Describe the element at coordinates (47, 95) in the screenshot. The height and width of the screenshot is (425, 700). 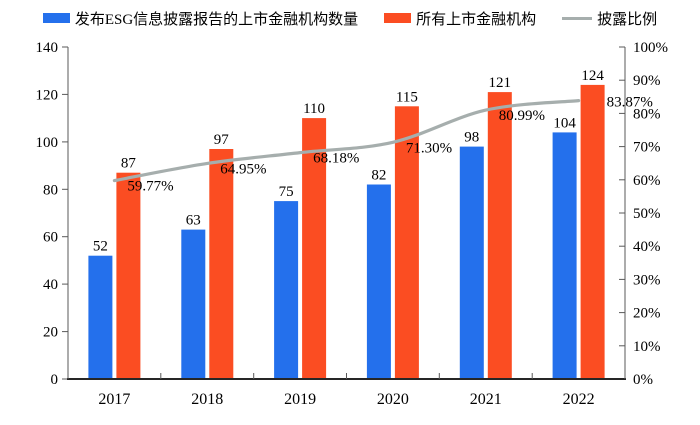
I see `left-axis-tick-label: 120` at that location.